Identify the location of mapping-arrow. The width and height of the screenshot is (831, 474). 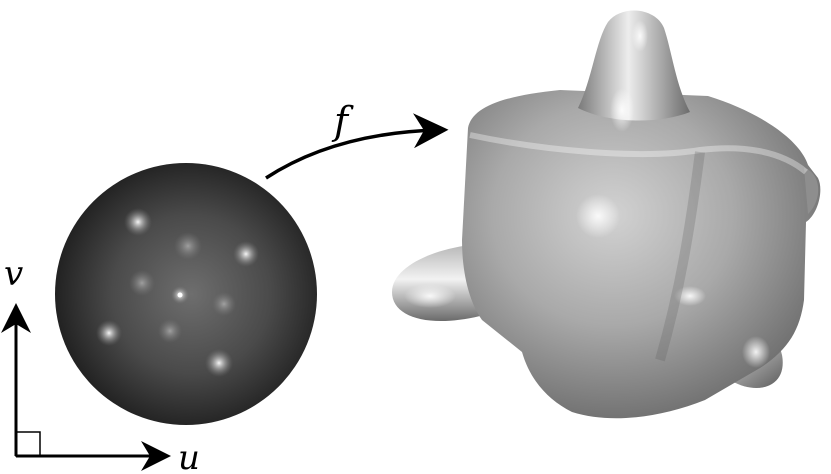
(357, 146).